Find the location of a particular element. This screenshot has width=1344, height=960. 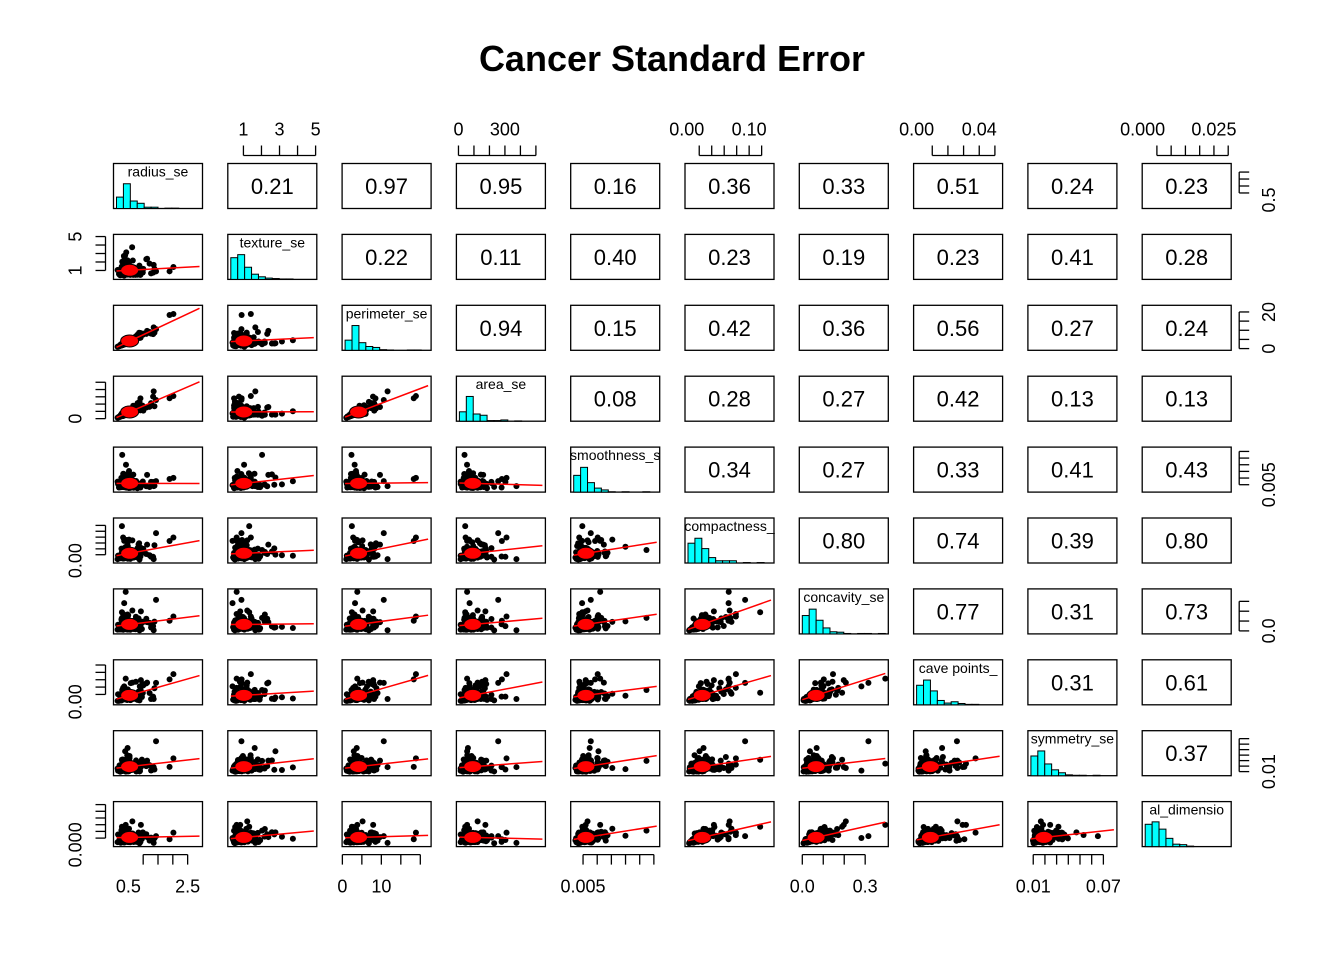

correlation-label: 0.41 is located at coordinates (1072, 470).